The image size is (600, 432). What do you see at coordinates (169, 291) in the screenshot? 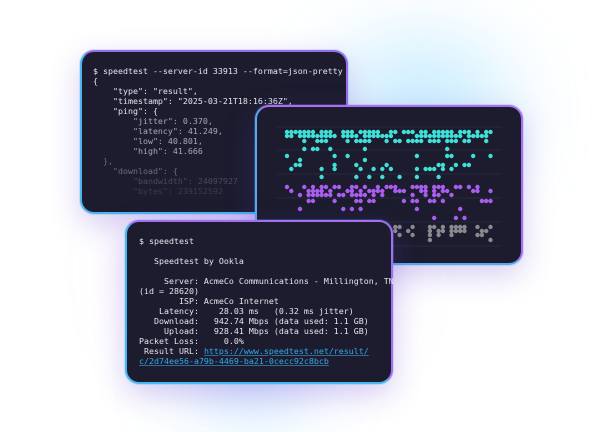
I see `server-id-line: (id = 28620)` at bounding box center [169, 291].